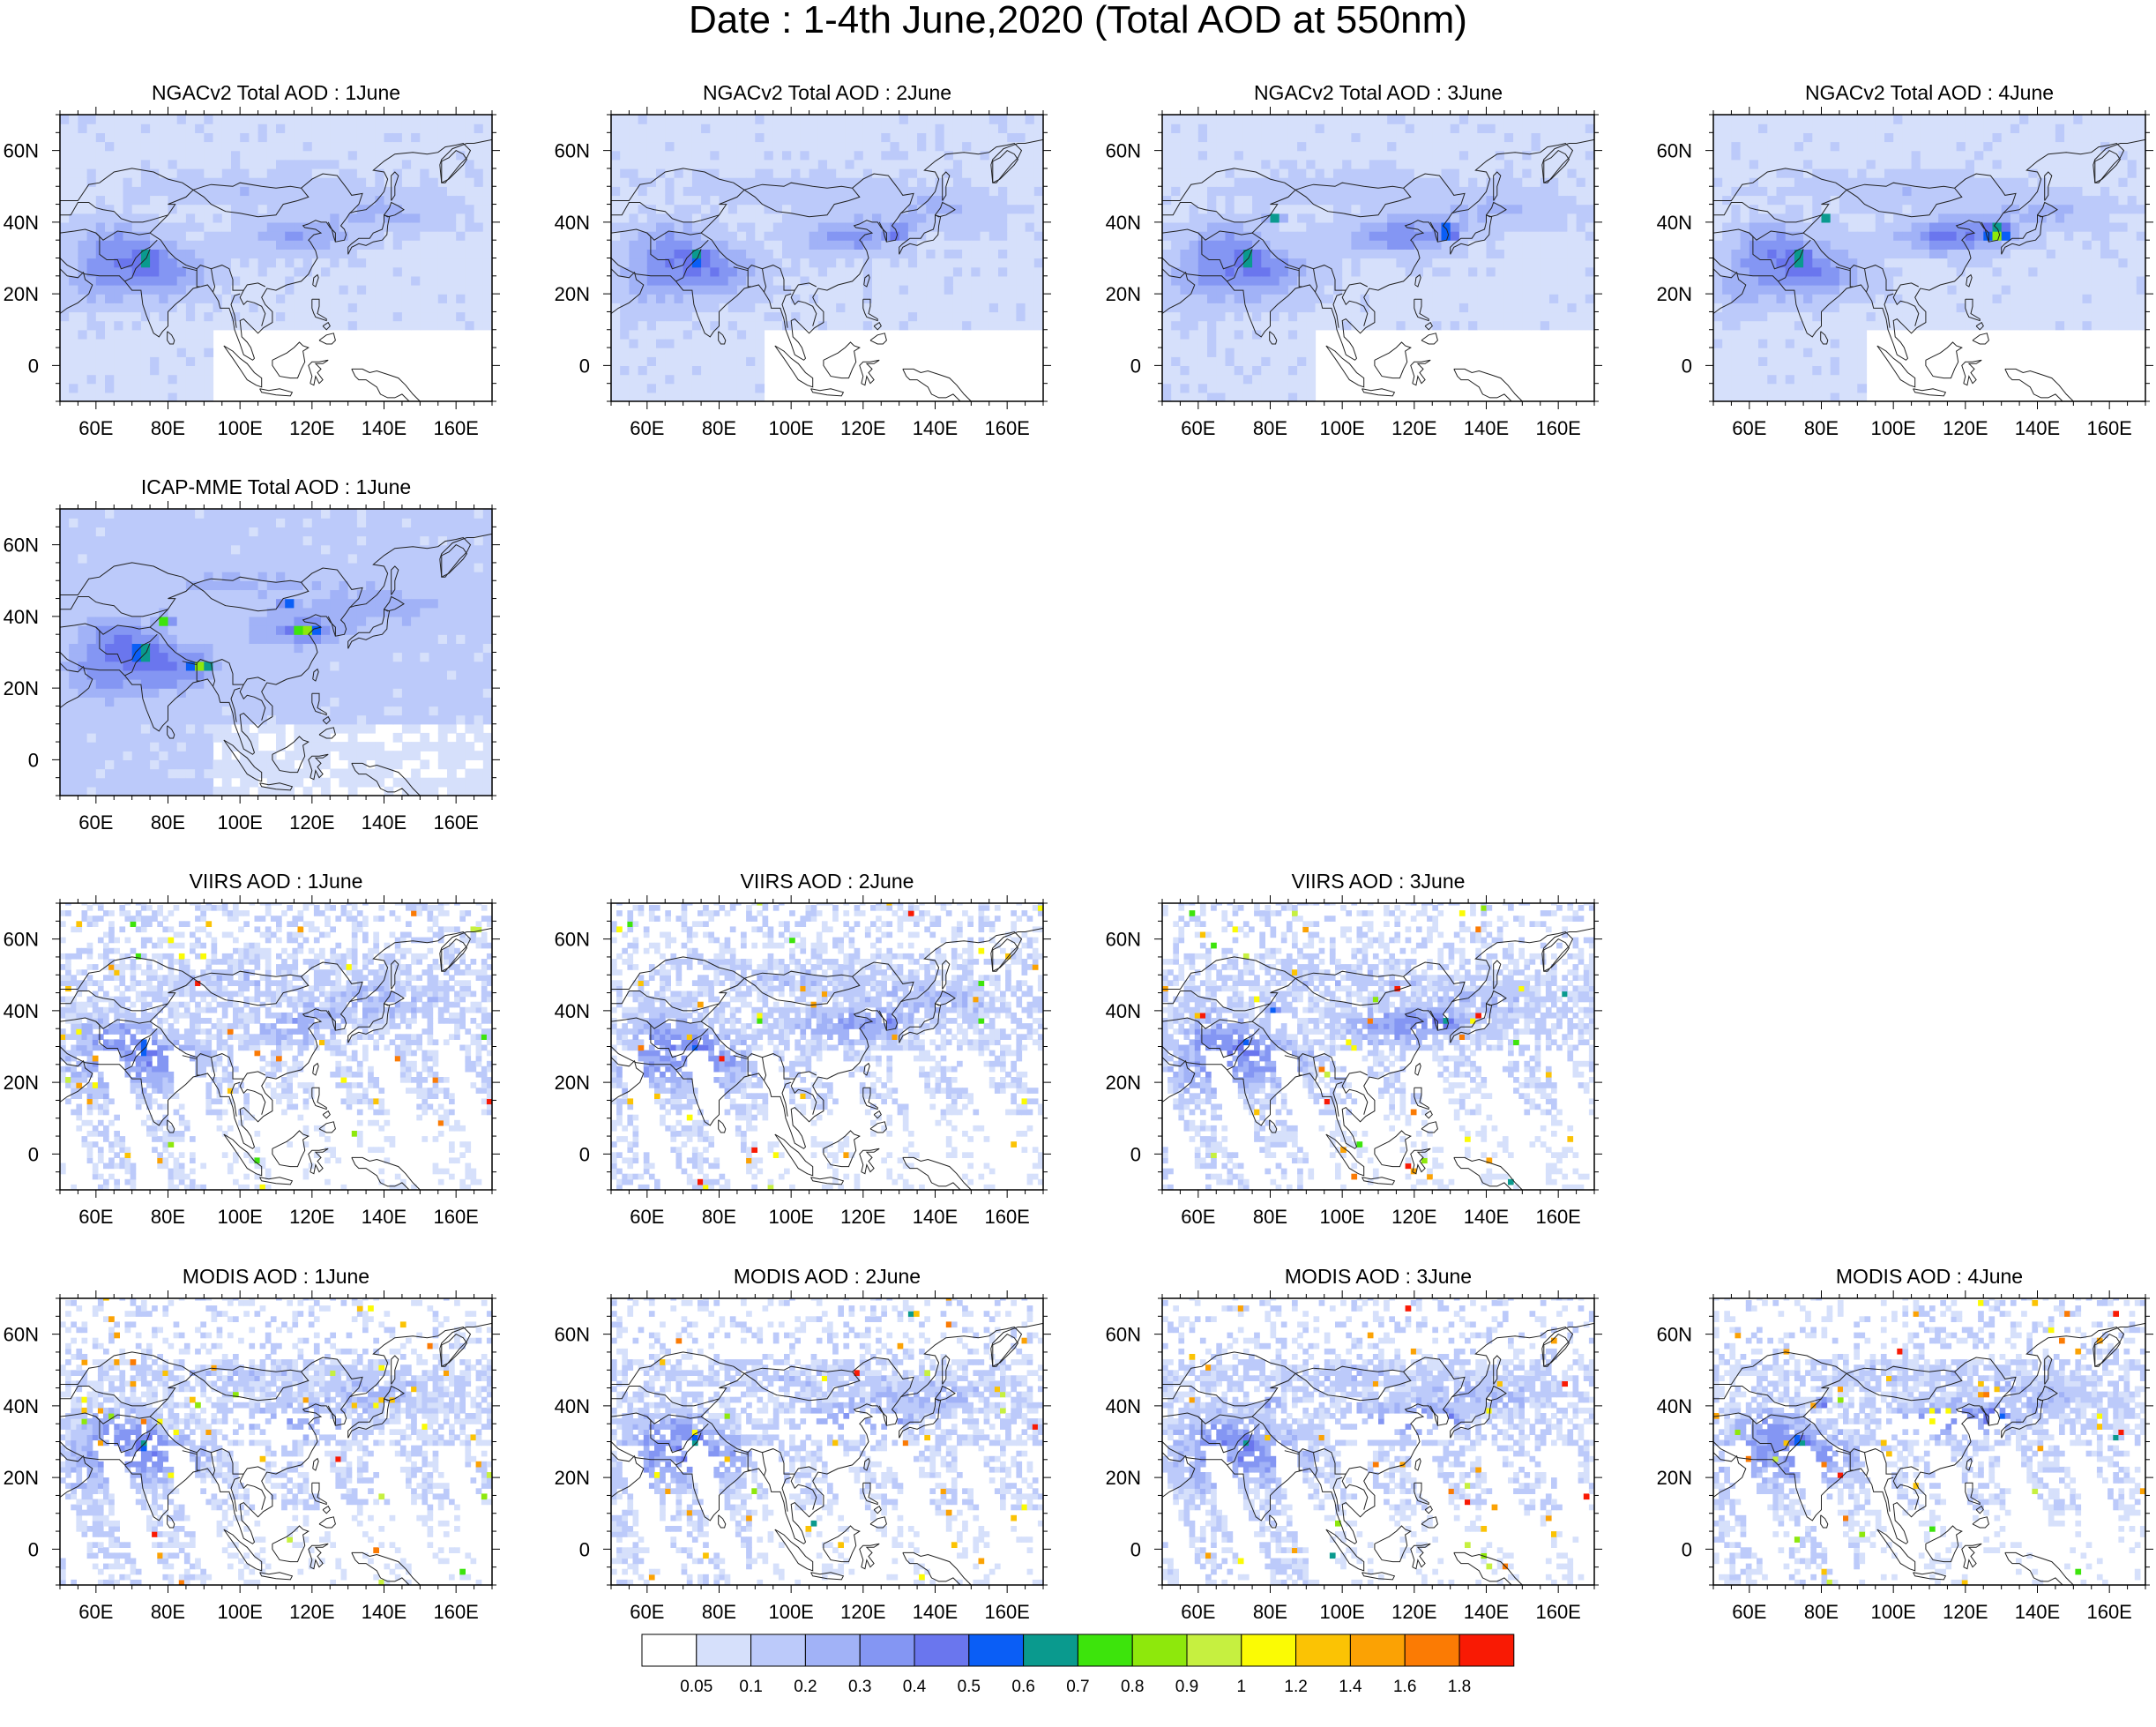 This screenshot has height=1727, width=2156. Describe the element at coordinates (276, 881) in the screenshot. I see `panel-title: VIIRS AOD : 1June` at that location.